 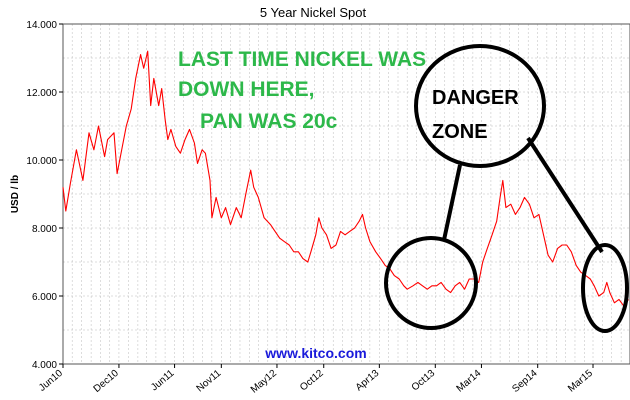 What do you see at coordinates (565, 195) in the screenshot?
I see `callout-pointer-right` at bounding box center [565, 195].